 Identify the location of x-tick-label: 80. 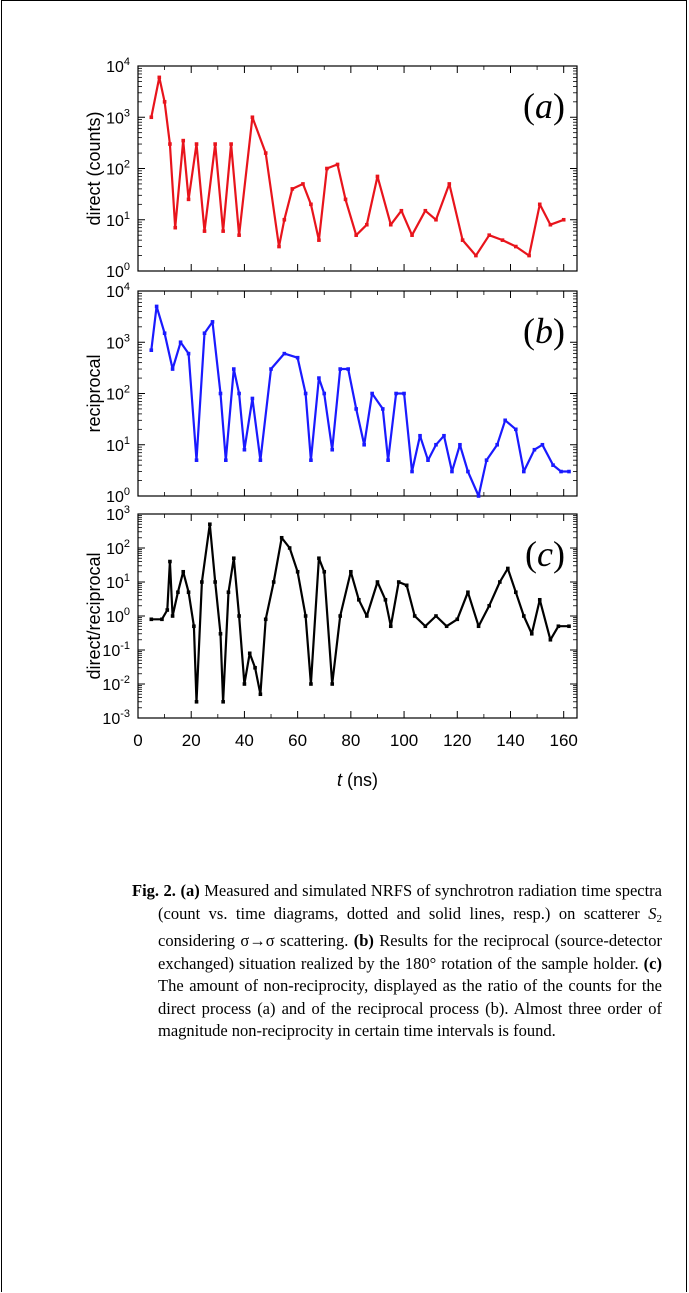
(350, 740).